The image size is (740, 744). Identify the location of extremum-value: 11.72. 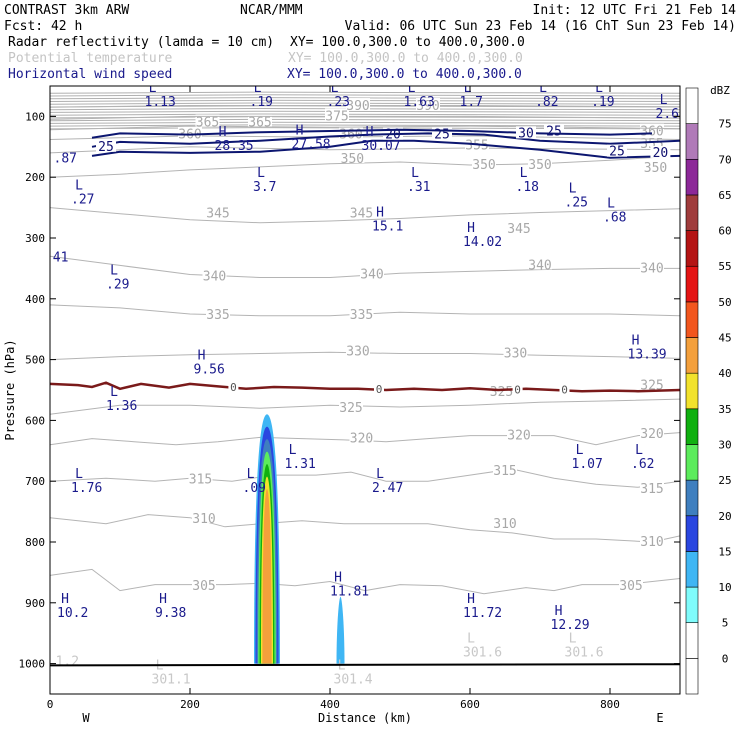
(482, 613).